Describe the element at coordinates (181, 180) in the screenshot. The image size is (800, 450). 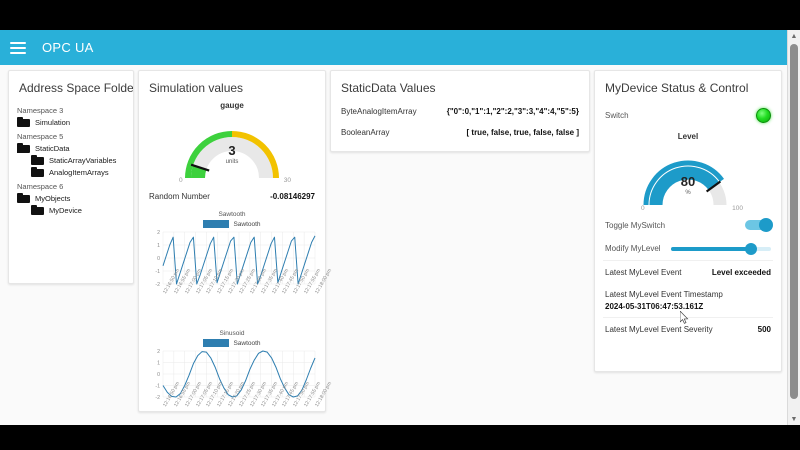
I see `gauge-min-label: 0` at that location.